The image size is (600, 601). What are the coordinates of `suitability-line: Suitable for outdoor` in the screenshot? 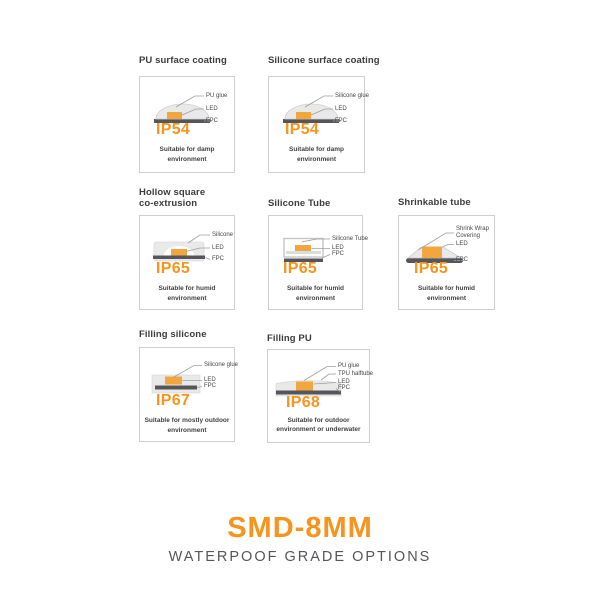 It's located at (318, 420).